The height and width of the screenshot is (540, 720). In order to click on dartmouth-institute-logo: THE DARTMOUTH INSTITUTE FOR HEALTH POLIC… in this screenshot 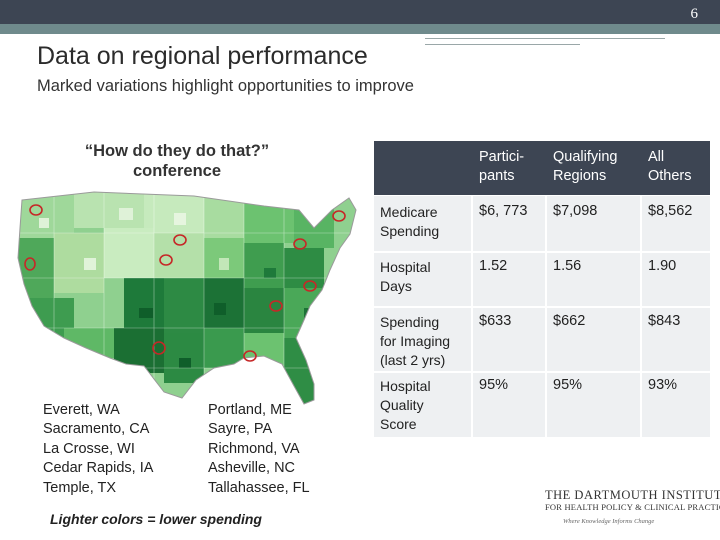, I will do `click(632, 506)`.